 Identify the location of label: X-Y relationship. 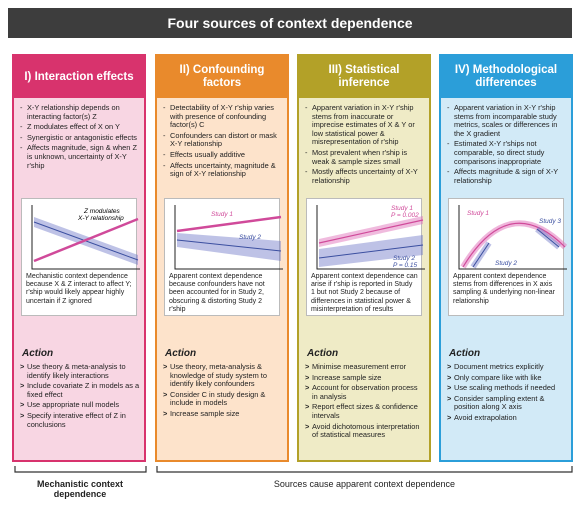
(100, 218).